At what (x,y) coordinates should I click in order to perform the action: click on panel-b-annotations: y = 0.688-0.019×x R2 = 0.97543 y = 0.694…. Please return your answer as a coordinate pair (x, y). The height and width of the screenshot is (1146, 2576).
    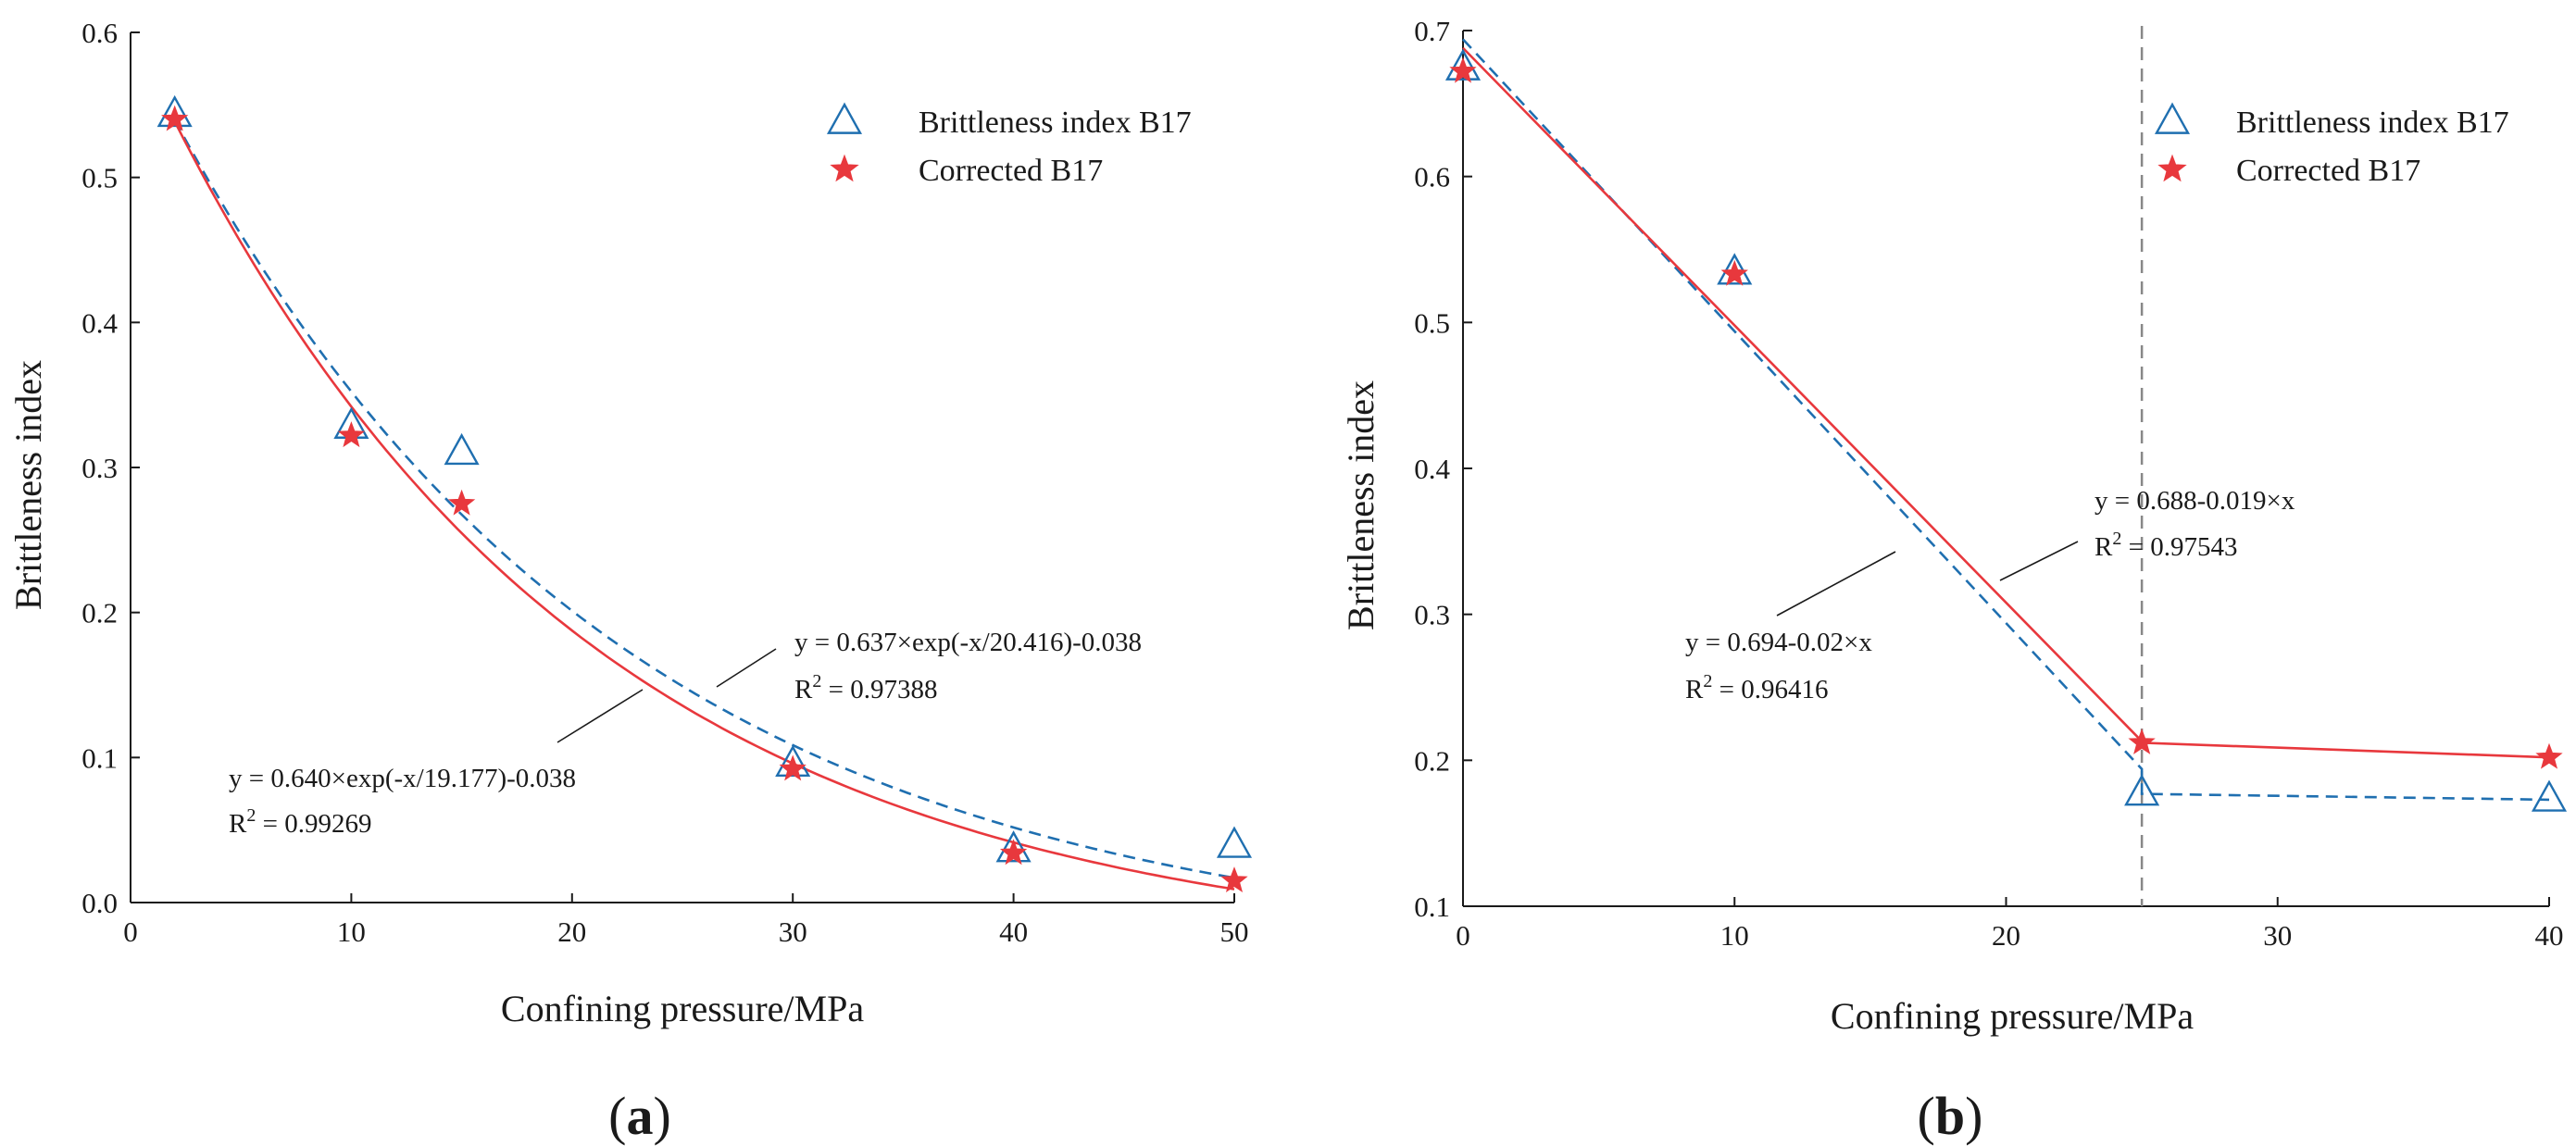
    Looking at the image, I should click on (1990, 595).